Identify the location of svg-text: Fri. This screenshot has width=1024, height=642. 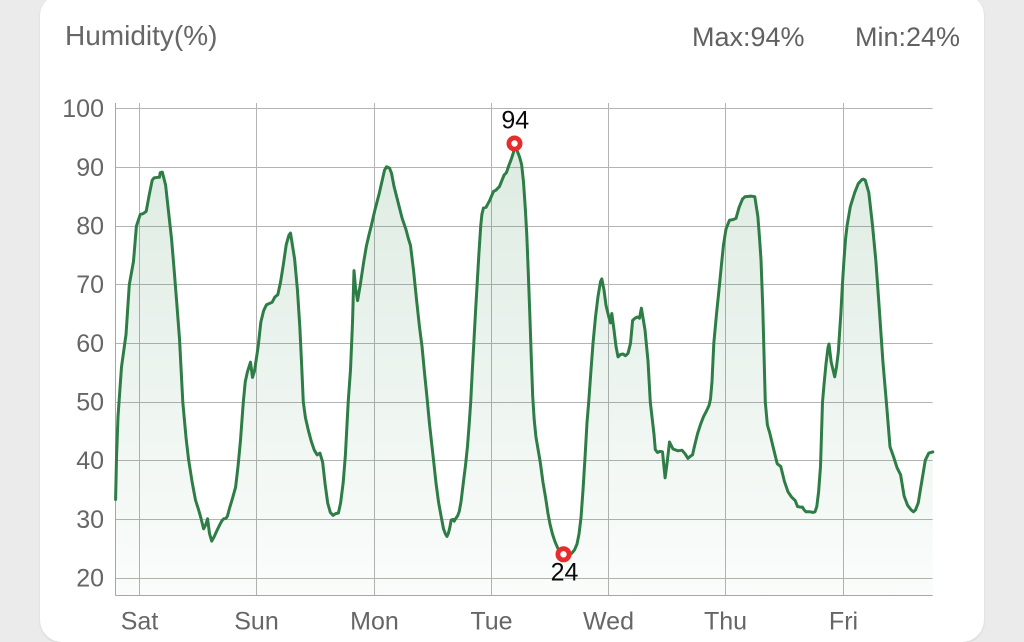
(843, 622).